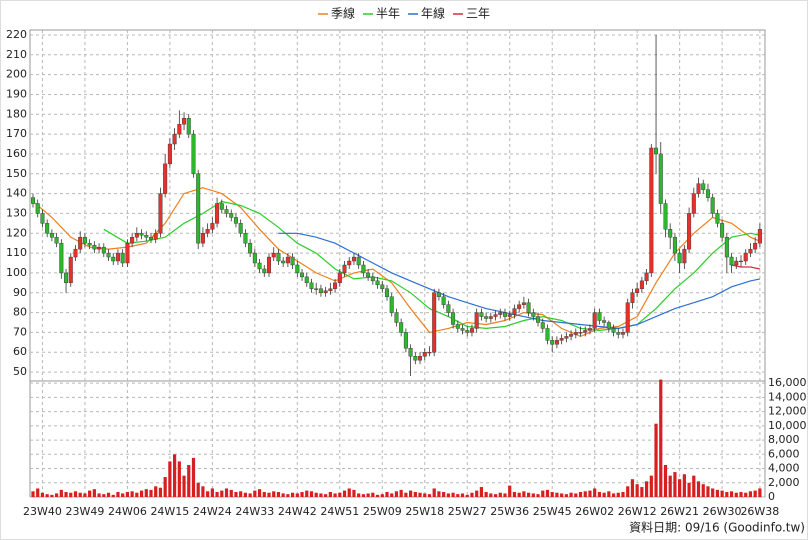  I want to click on x-tick-label: 26W30, so click(722, 511).